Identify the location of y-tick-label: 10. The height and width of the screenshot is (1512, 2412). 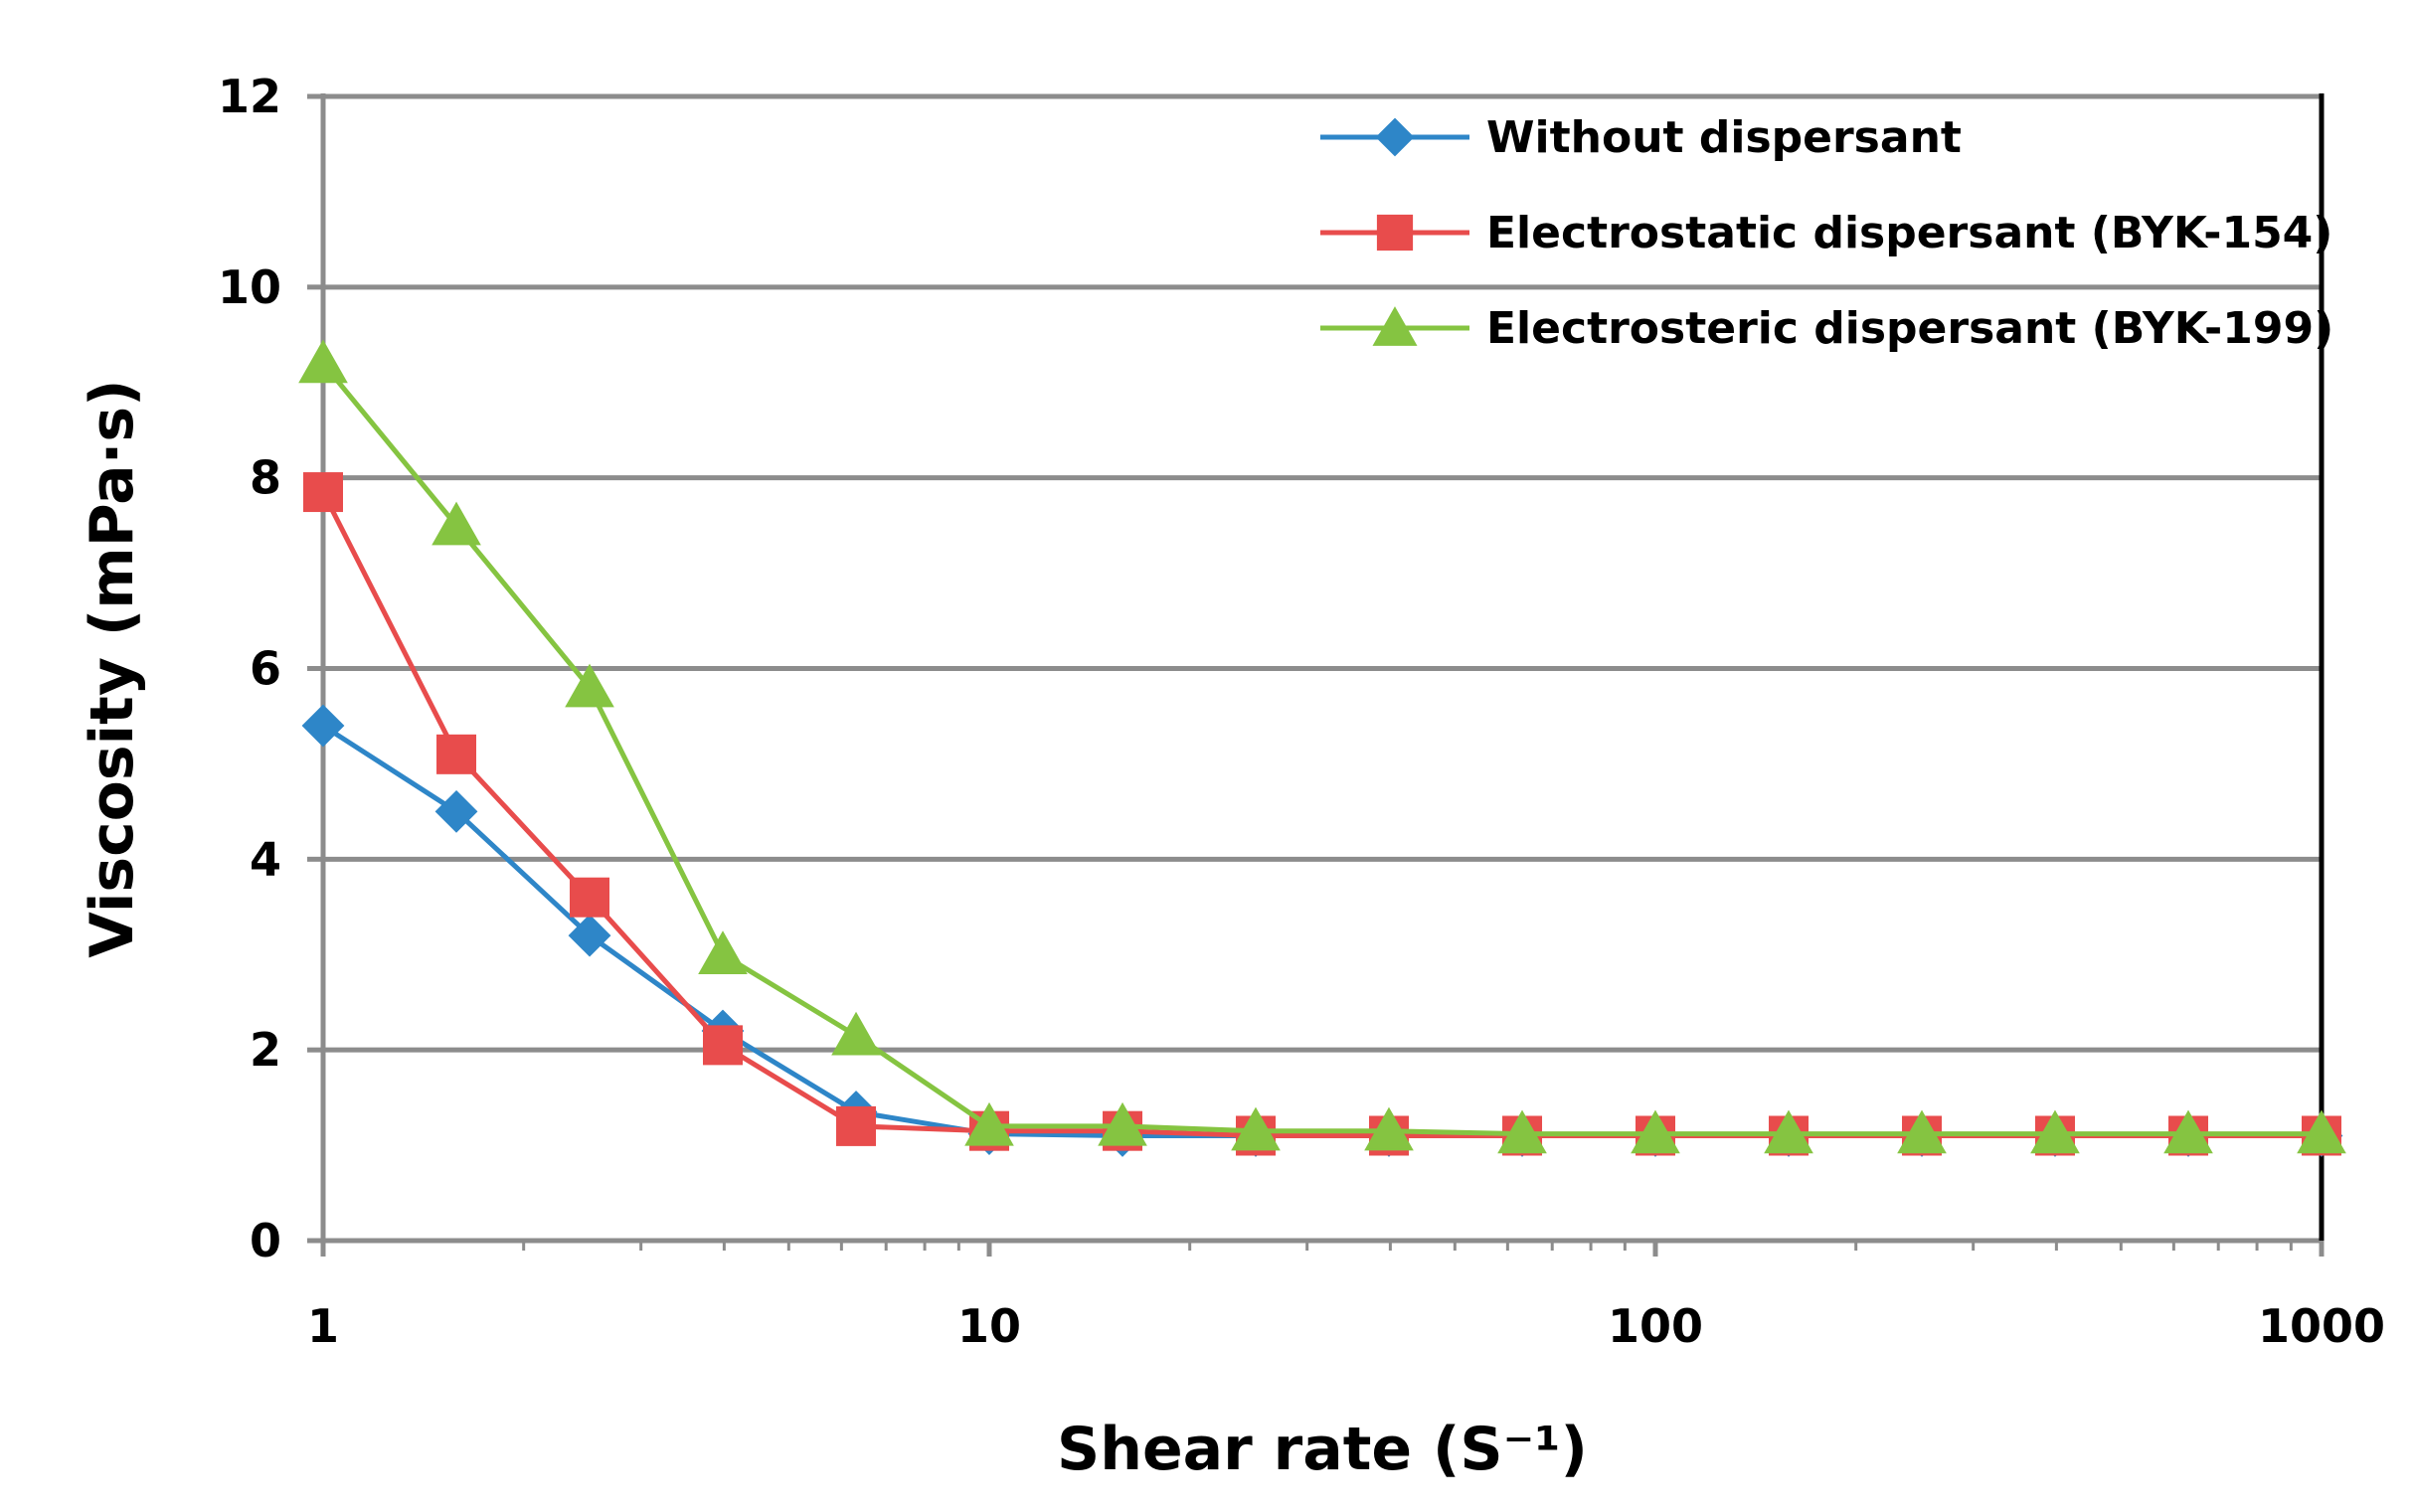
(250, 287).